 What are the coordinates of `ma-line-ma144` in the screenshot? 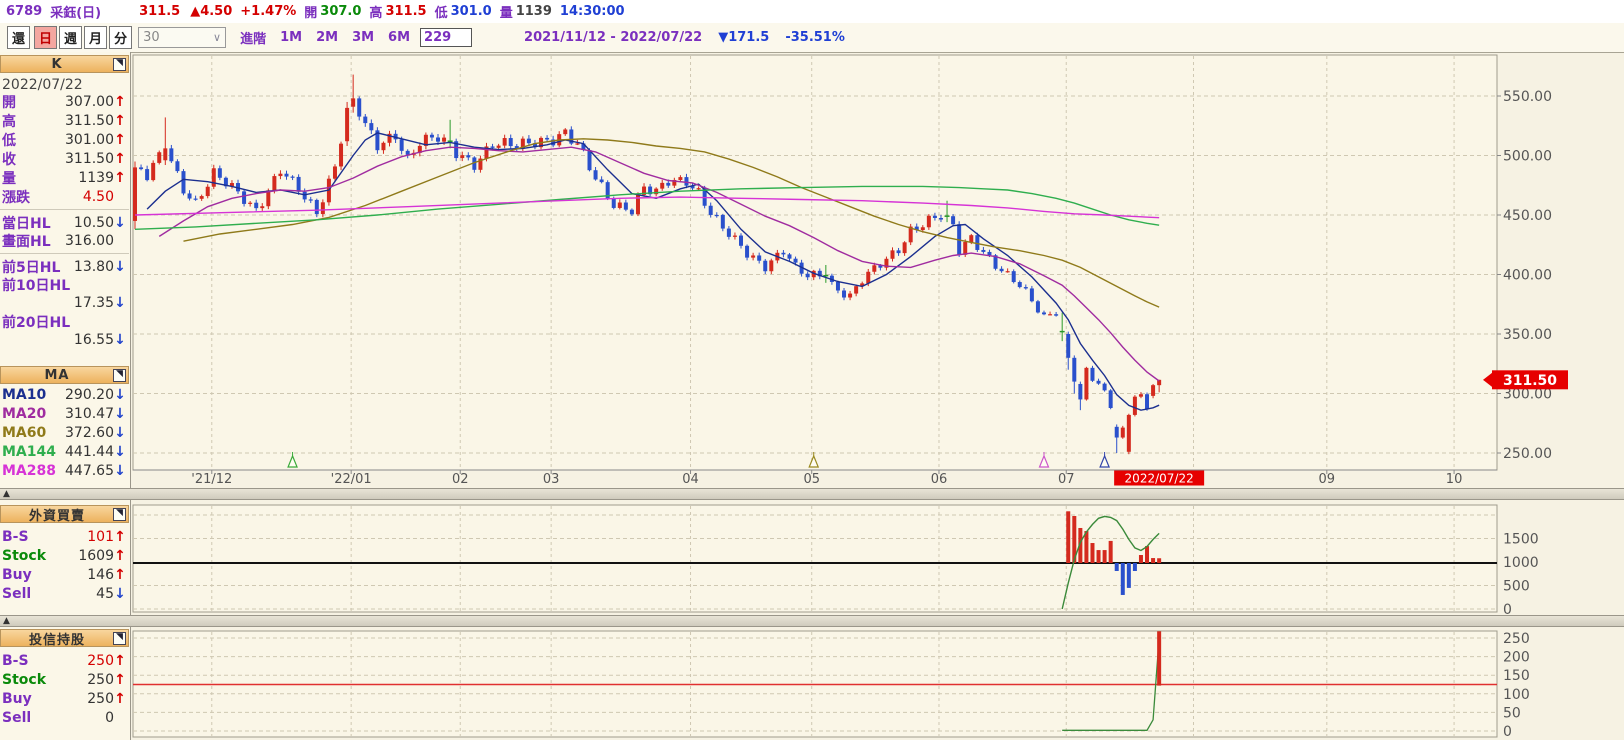 It's located at (647, 207).